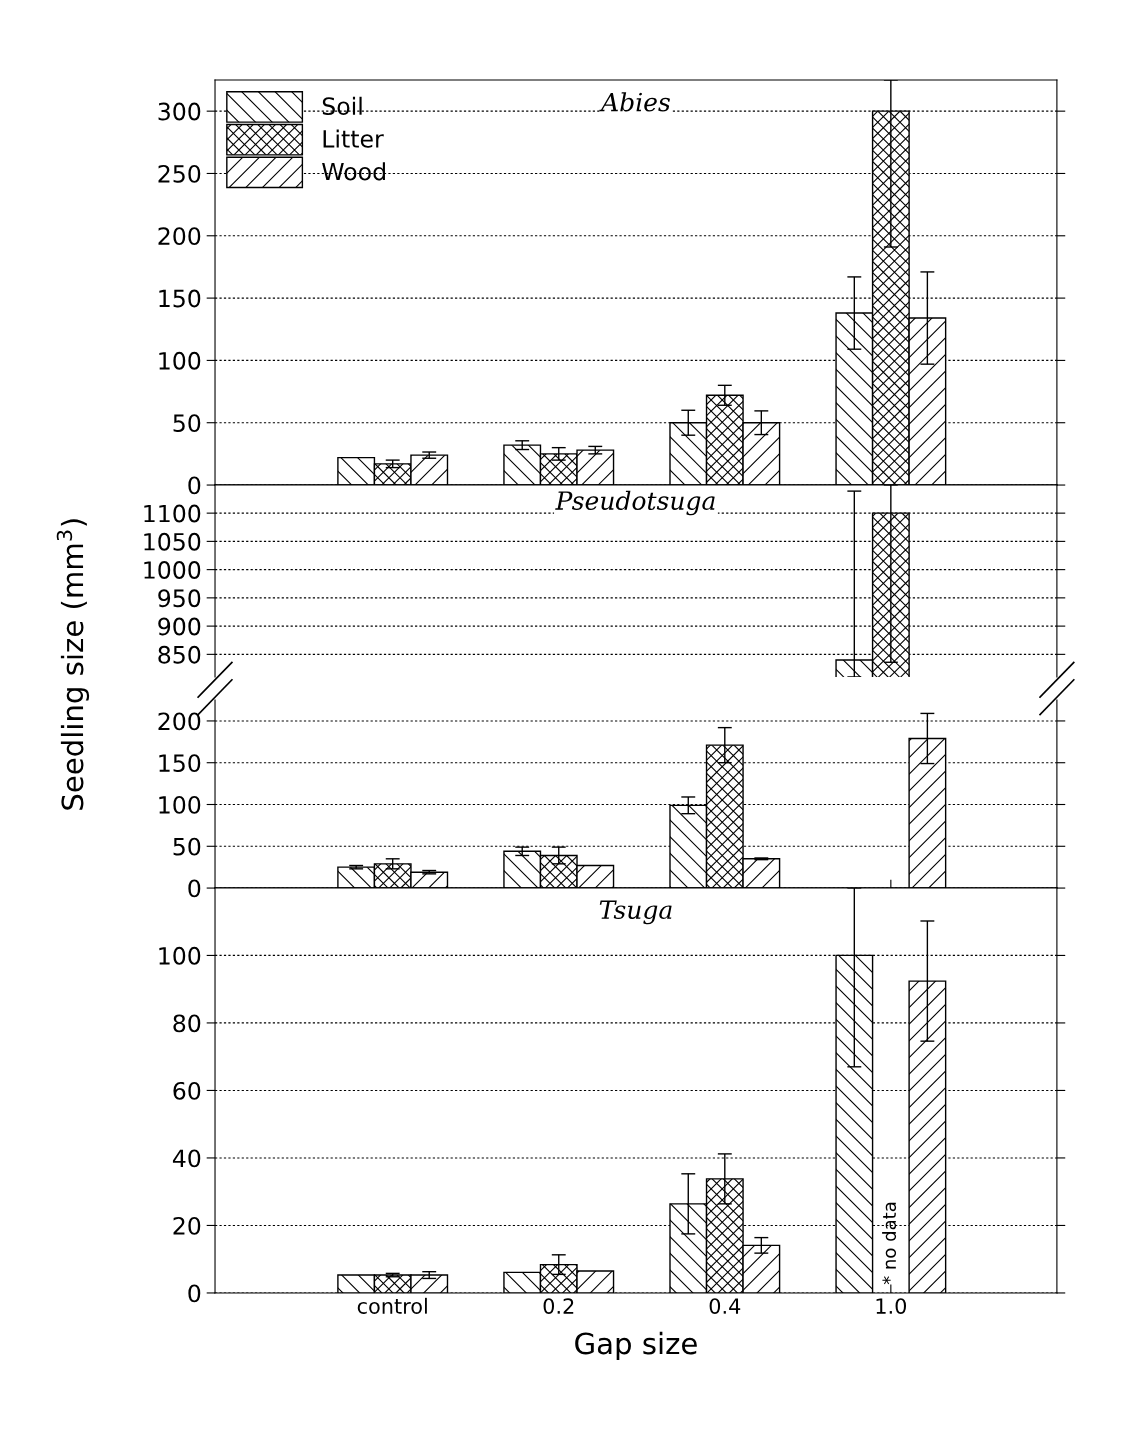 Image resolution: width=1124 pixels, height=1444 pixels. Describe the element at coordinates (187, 1090) in the screenshot. I see `y-tick-label: 60` at that location.